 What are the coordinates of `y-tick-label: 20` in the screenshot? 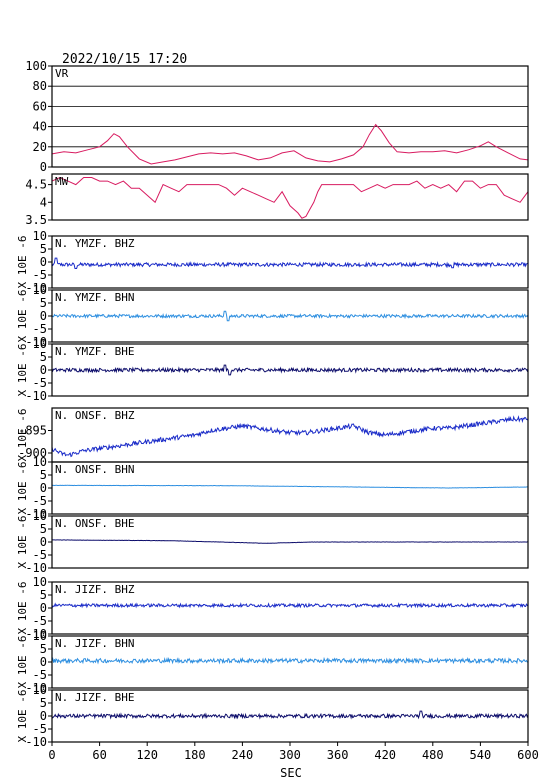 It's located at (40, 147).